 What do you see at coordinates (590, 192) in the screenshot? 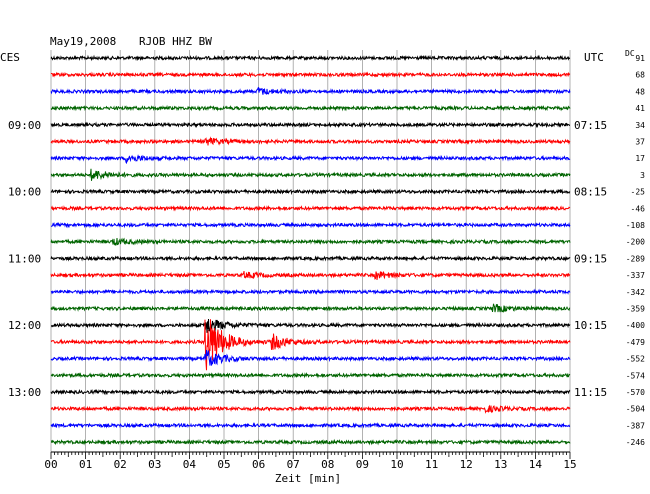
I see `right-time-label: 08:15` at bounding box center [590, 192].